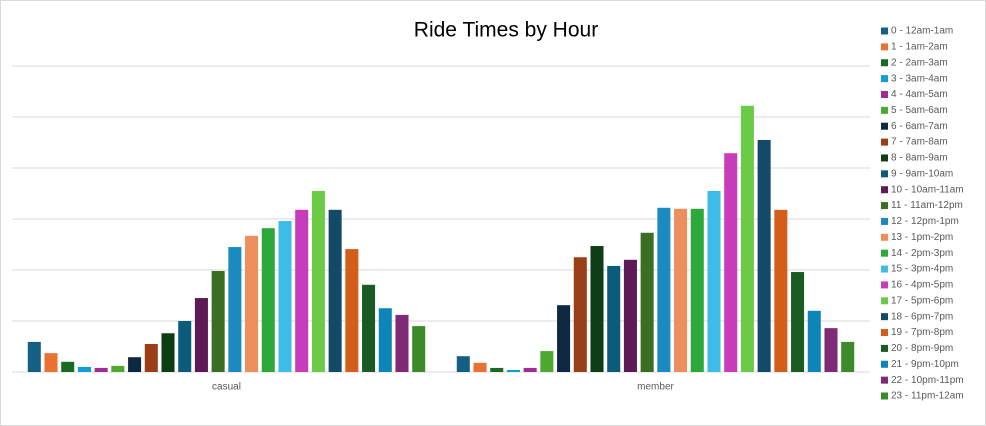 This screenshot has width=986, height=426. I want to click on legend-label: 14 - 2pm-3pm, so click(922, 253).